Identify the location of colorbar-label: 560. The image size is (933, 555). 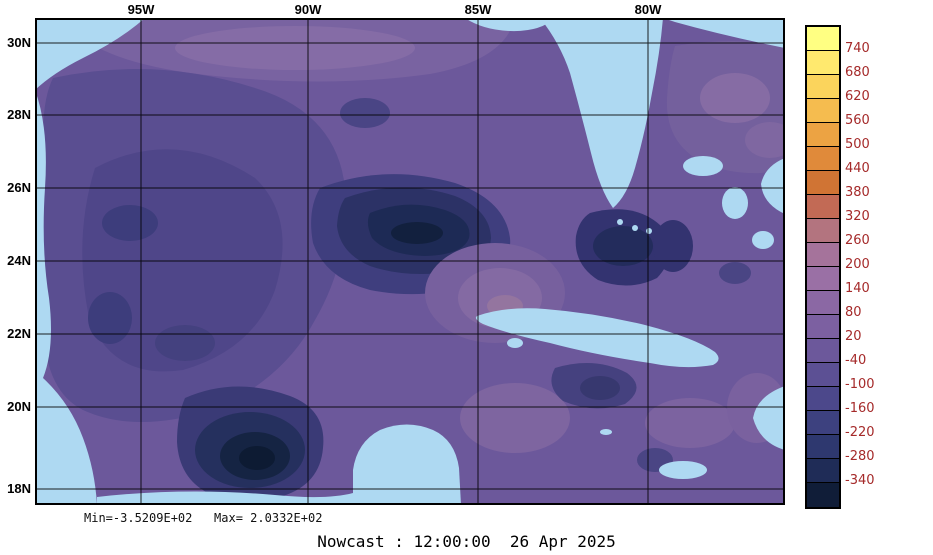
(857, 120).